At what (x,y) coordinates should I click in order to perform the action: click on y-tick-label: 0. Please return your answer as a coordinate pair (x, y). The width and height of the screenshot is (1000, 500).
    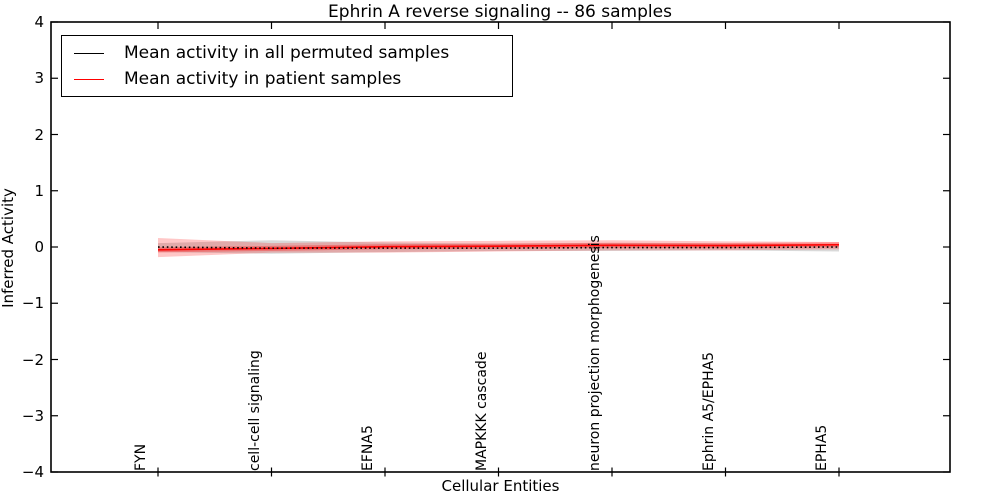
    Looking at the image, I should click on (39, 247).